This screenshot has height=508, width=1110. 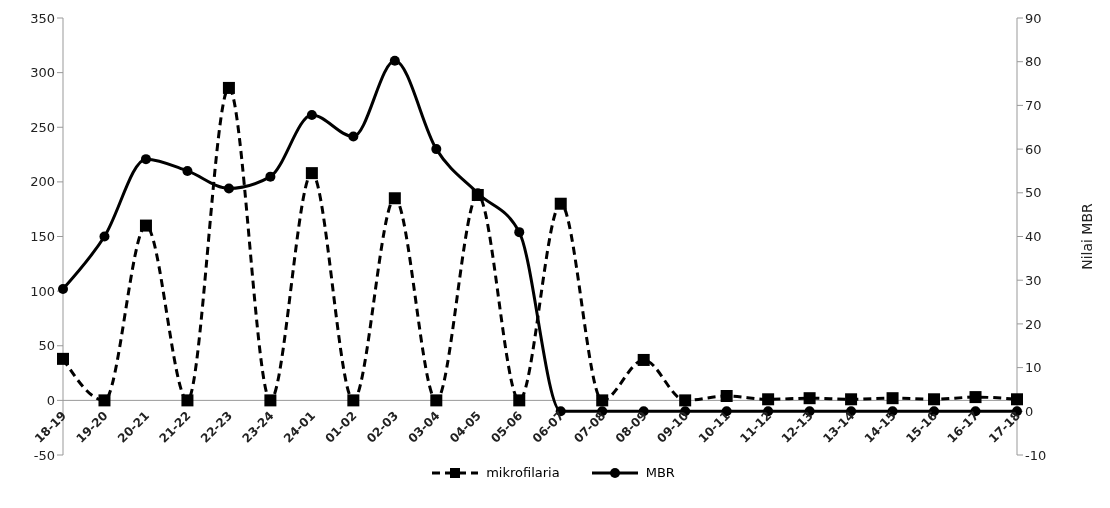 What do you see at coordinates (46, 346) in the screenshot?
I see `y-tick-label: 50` at bounding box center [46, 346].